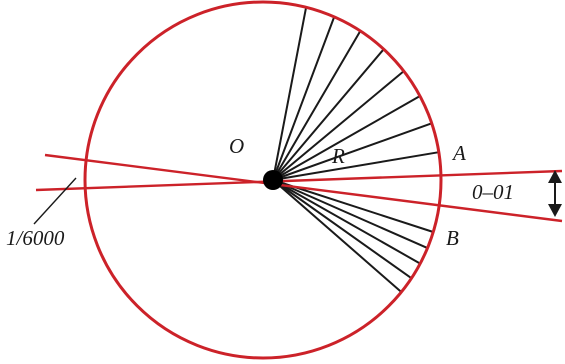  Describe the element at coordinates (35, 238) in the screenshot. I see `label-fraction: 1/6000` at that location.